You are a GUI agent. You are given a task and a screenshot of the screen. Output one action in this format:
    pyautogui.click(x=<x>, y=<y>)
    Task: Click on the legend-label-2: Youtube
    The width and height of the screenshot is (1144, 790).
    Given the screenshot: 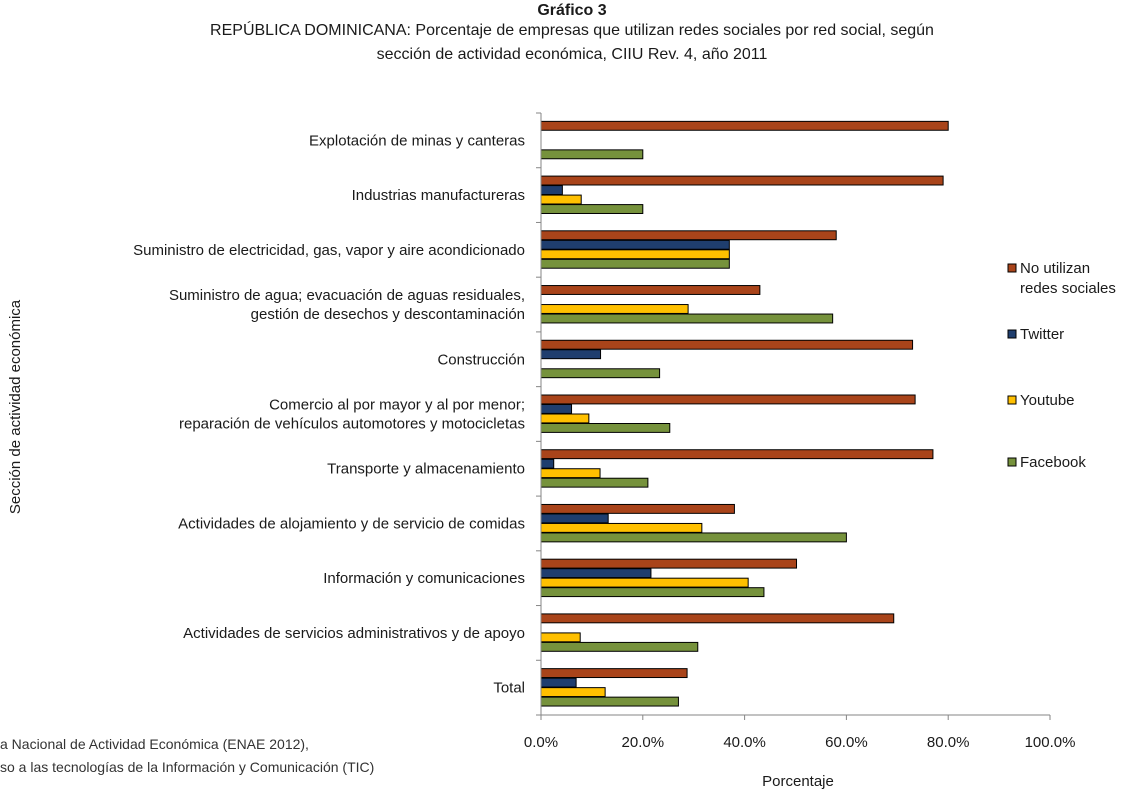 What is the action you would take?
    pyautogui.click(x=1047, y=400)
    